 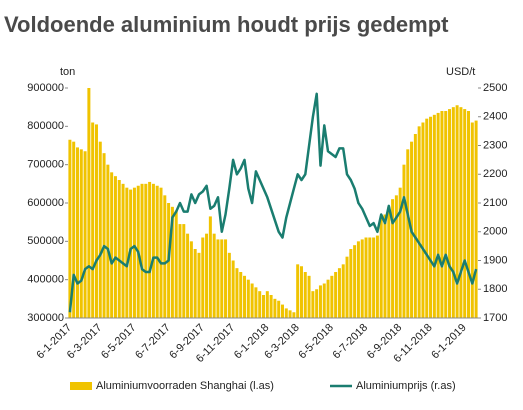 What do you see at coordinates (495, 88) in the screenshot?
I see `y2-tick-label: 2500` at bounding box center [495, 88].